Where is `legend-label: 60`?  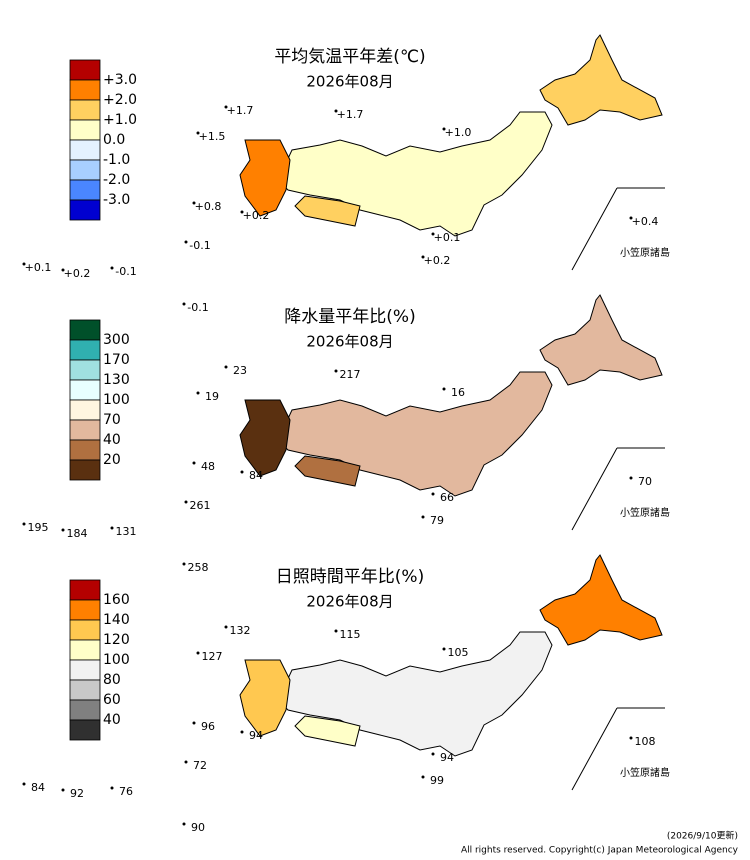
legend-label: 60 is located at coordinates (112, 700).